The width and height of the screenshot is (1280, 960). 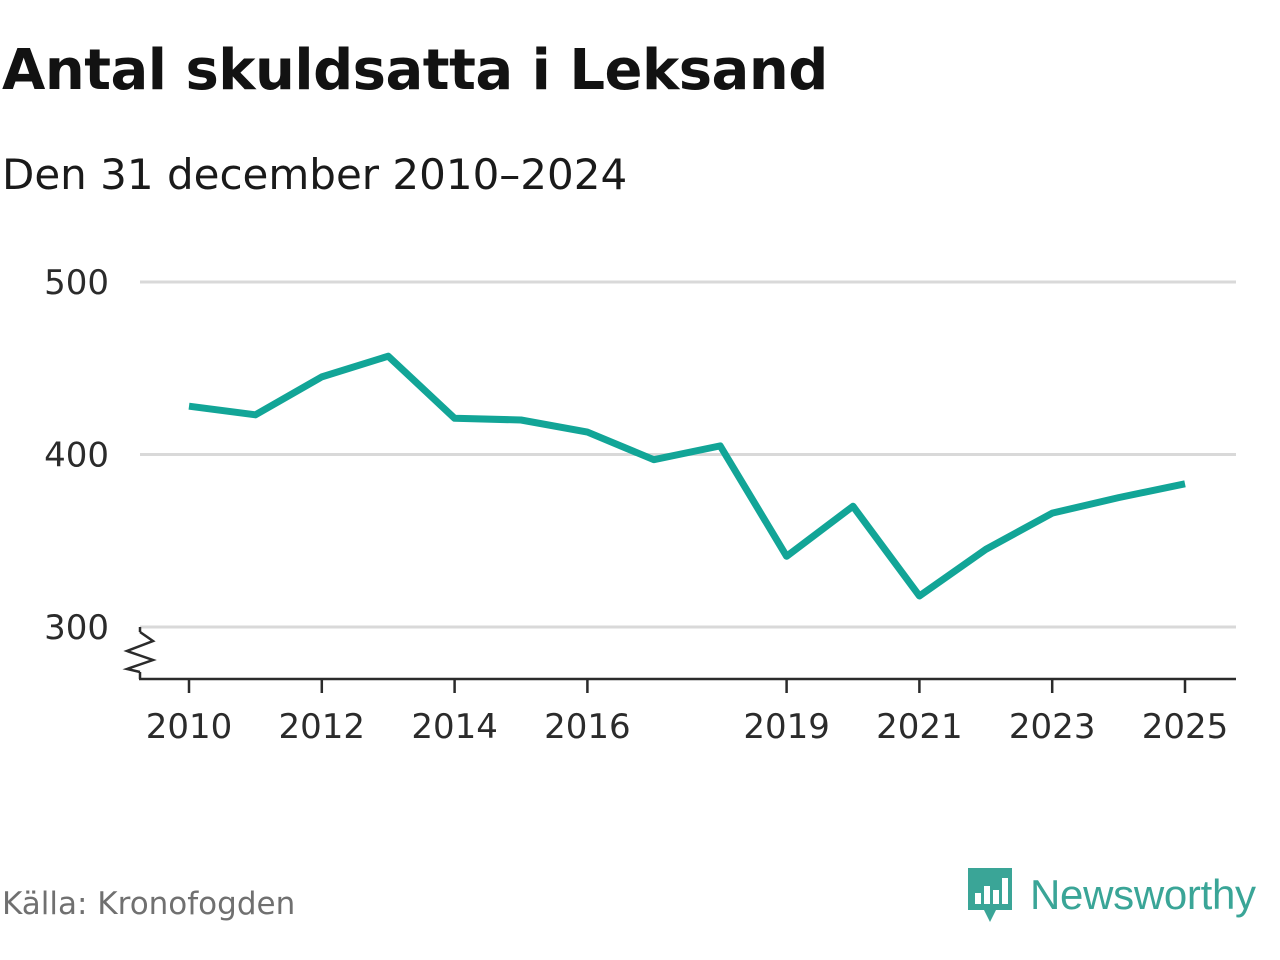 I want to click on brand: Newsworthy, so click(x=1110, y=895).